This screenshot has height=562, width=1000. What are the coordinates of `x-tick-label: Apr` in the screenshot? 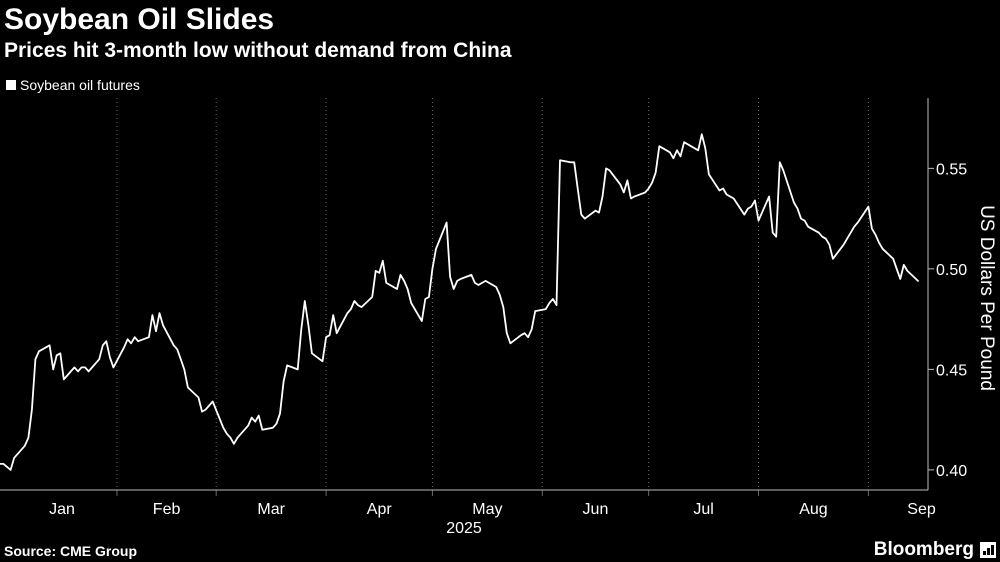 It's located at (380, 509).